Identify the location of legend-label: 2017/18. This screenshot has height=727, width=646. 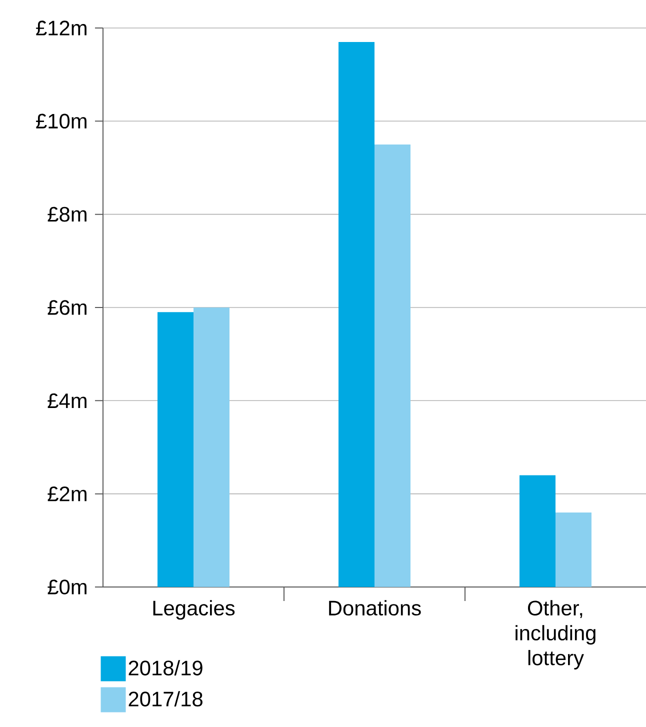
(165, 698).